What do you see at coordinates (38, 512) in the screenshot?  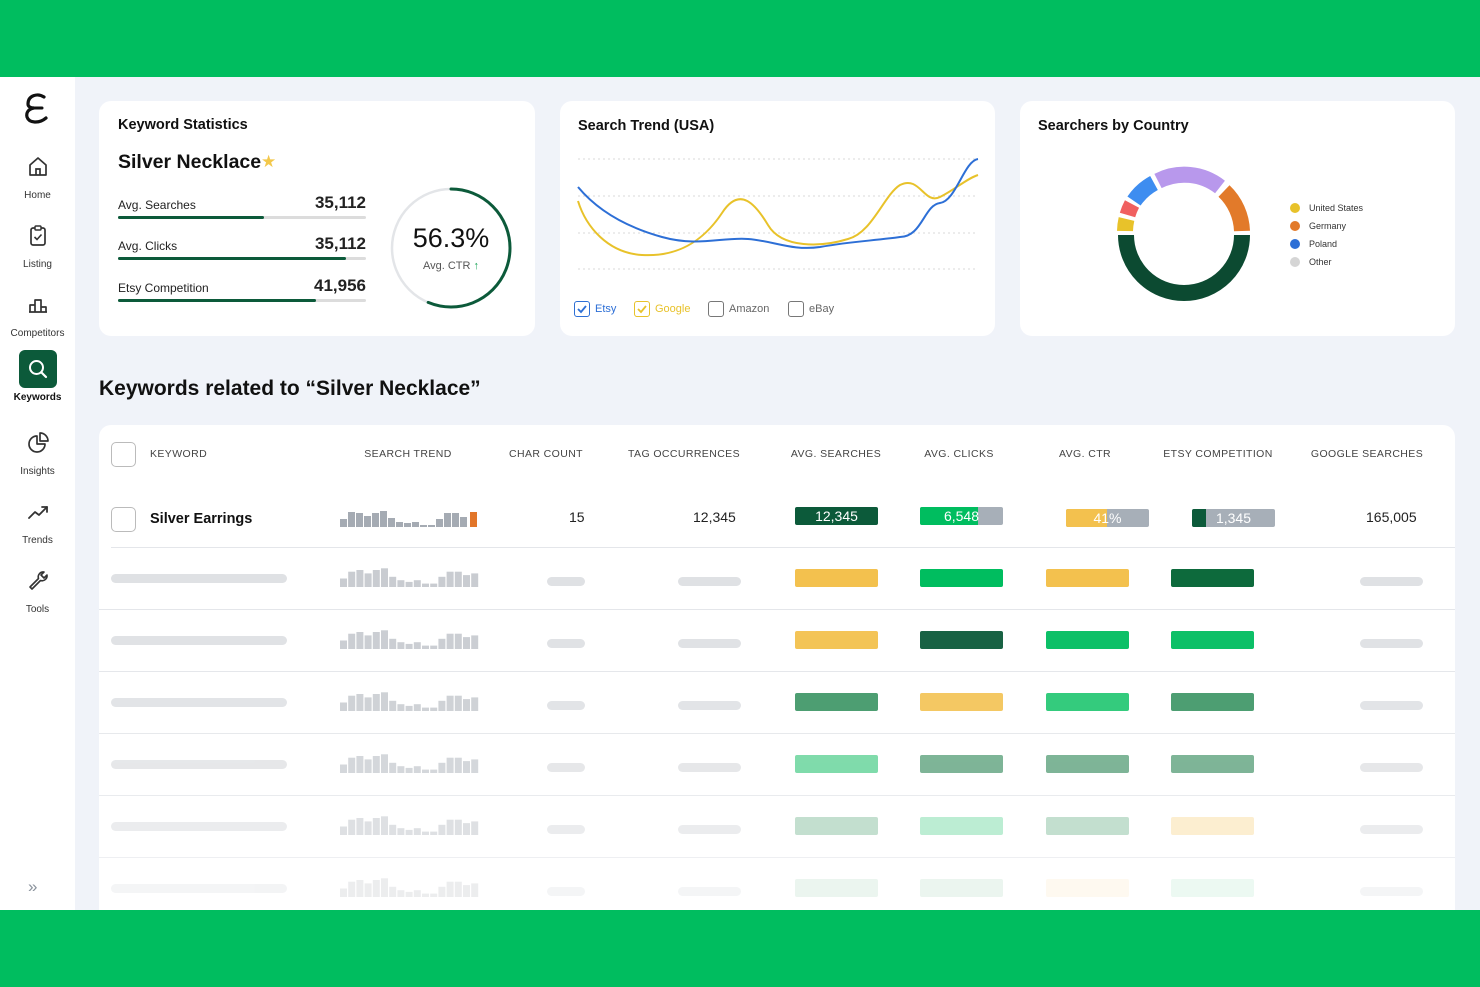 I see `trend-up-icon` at bounding box center [38, 512].